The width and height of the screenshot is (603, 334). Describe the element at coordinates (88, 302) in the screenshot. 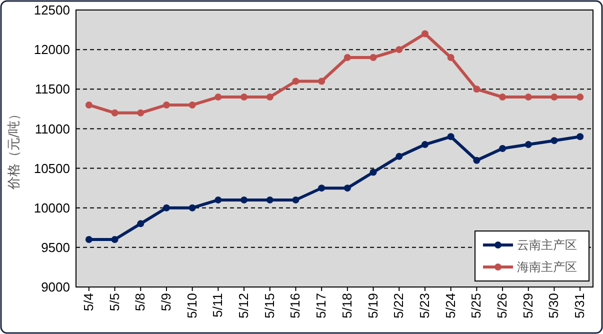

I see `x-tick-label: 5/4` at that location.